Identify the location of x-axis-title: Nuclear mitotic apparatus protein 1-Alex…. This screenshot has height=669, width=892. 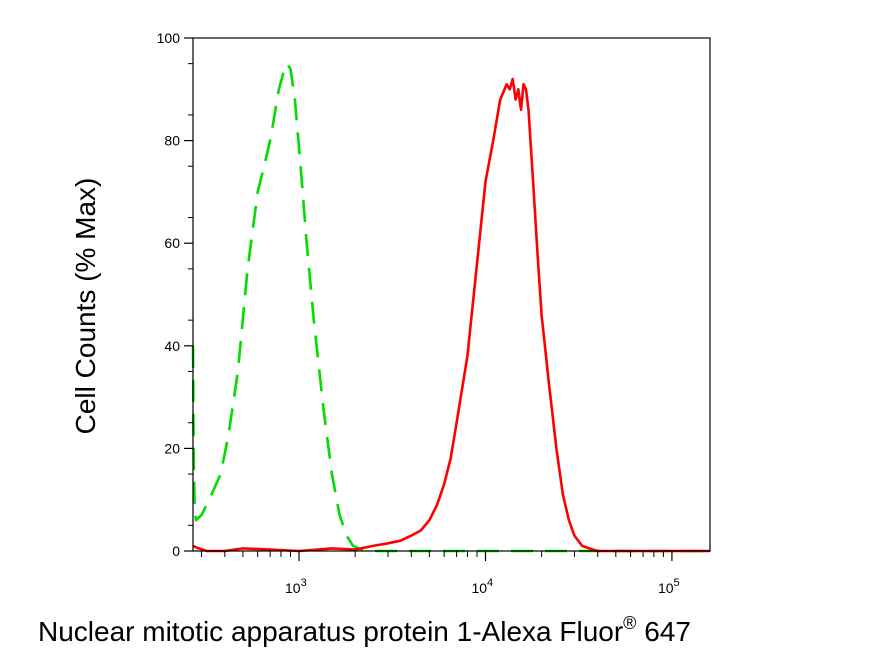
(364, 630).